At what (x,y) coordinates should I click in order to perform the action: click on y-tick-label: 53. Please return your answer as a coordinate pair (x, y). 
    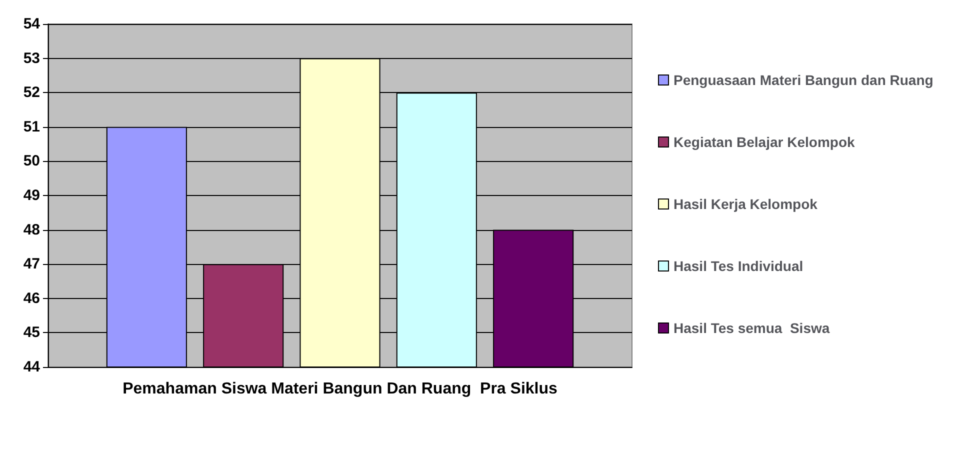
    Looking at the image, I should click on (31, 58).